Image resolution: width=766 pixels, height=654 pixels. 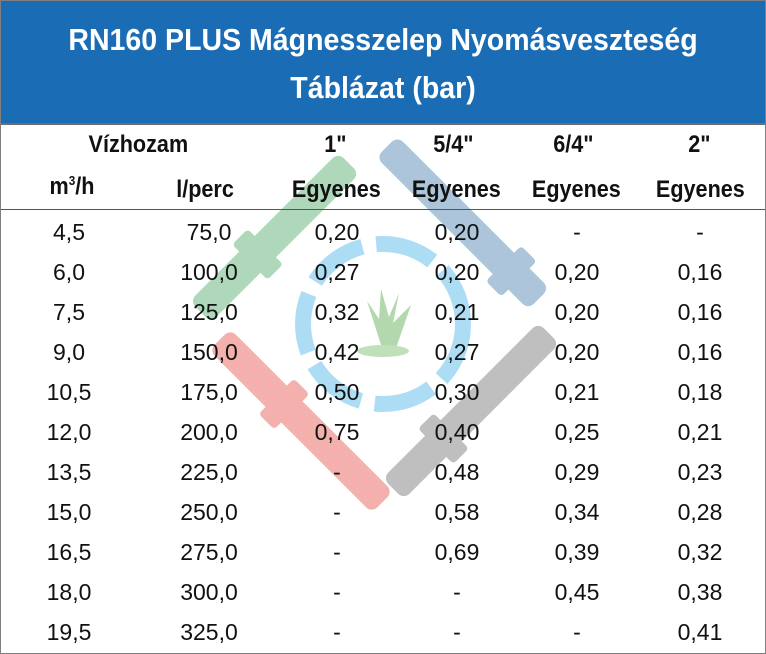 What do you see at coordinates (383, 354) in the screenshot?
I see `table-row: 9,0 150,0 0,42 0,27 0,20 0,16` at bounding box center [383, 354].